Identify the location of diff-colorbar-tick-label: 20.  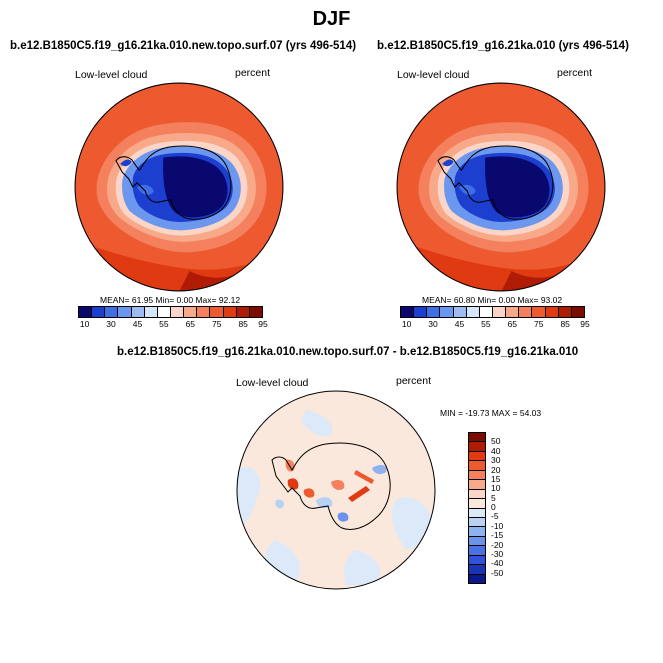
(496, 469).